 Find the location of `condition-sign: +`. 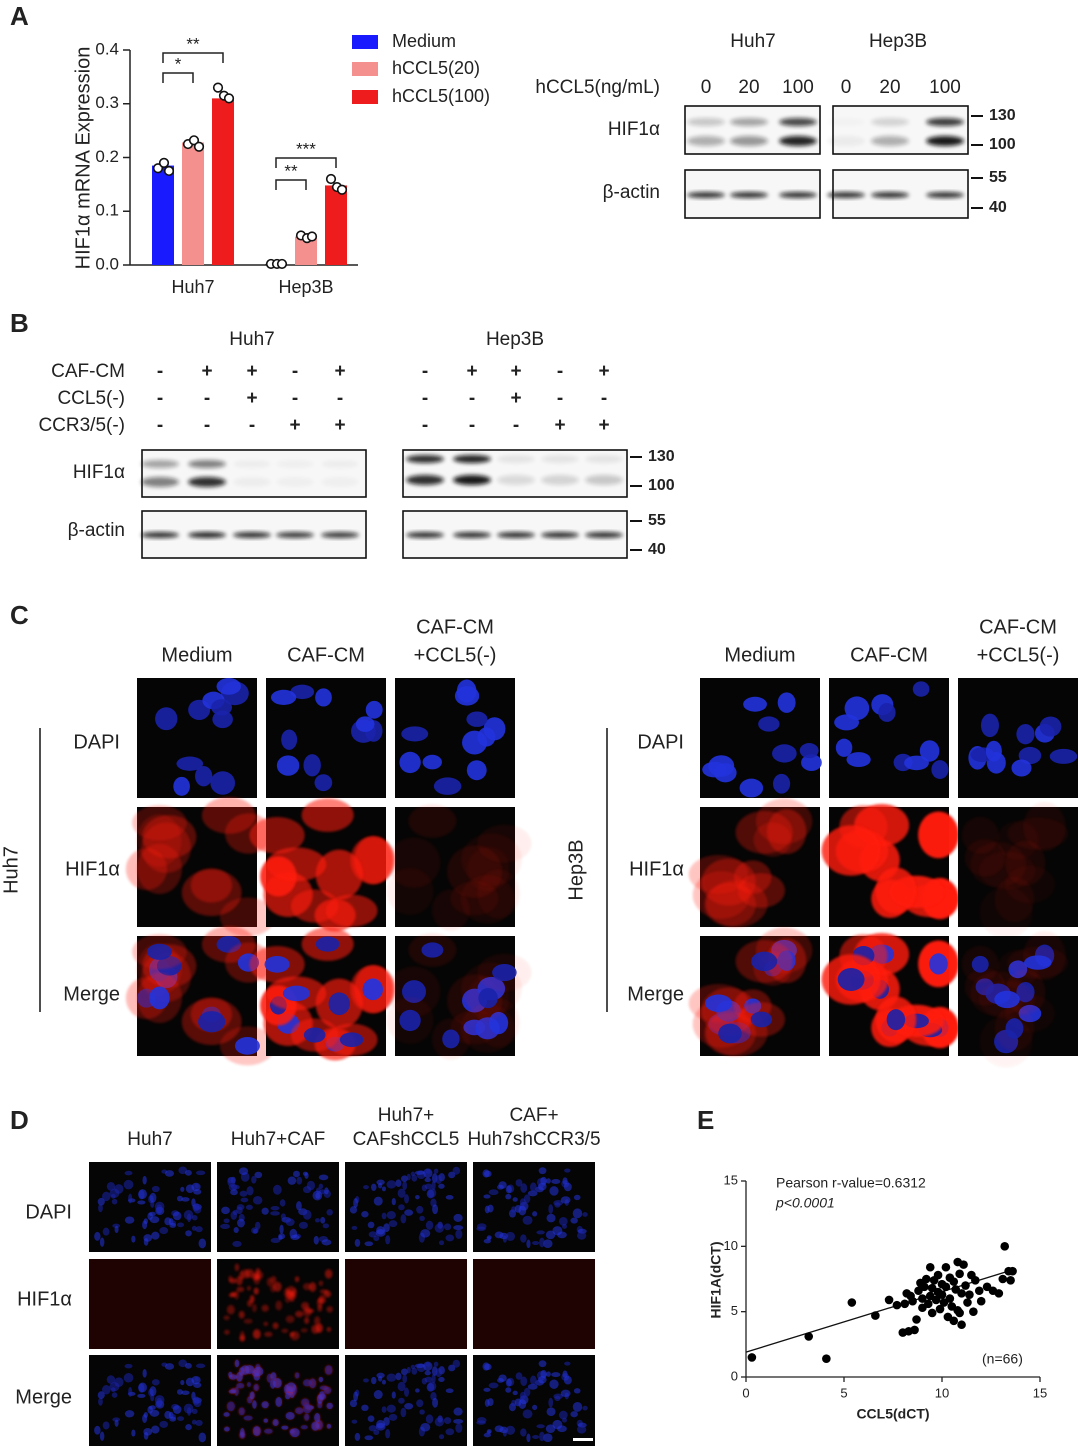

condition-sign: + is located at coordinates (515, 398).